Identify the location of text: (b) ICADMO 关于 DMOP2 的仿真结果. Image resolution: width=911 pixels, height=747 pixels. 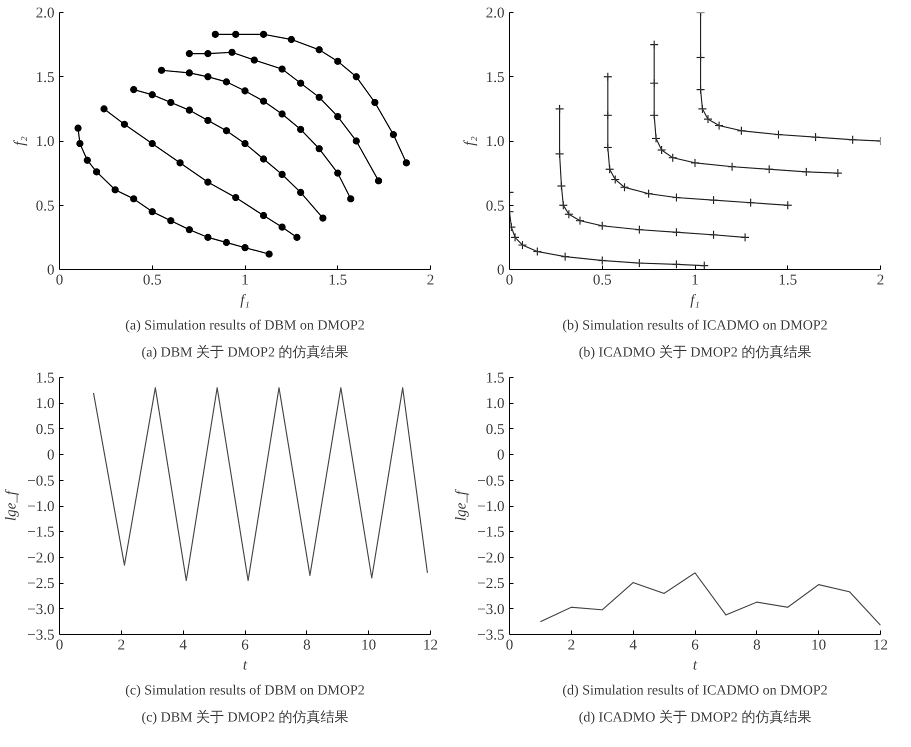
(695, 352).